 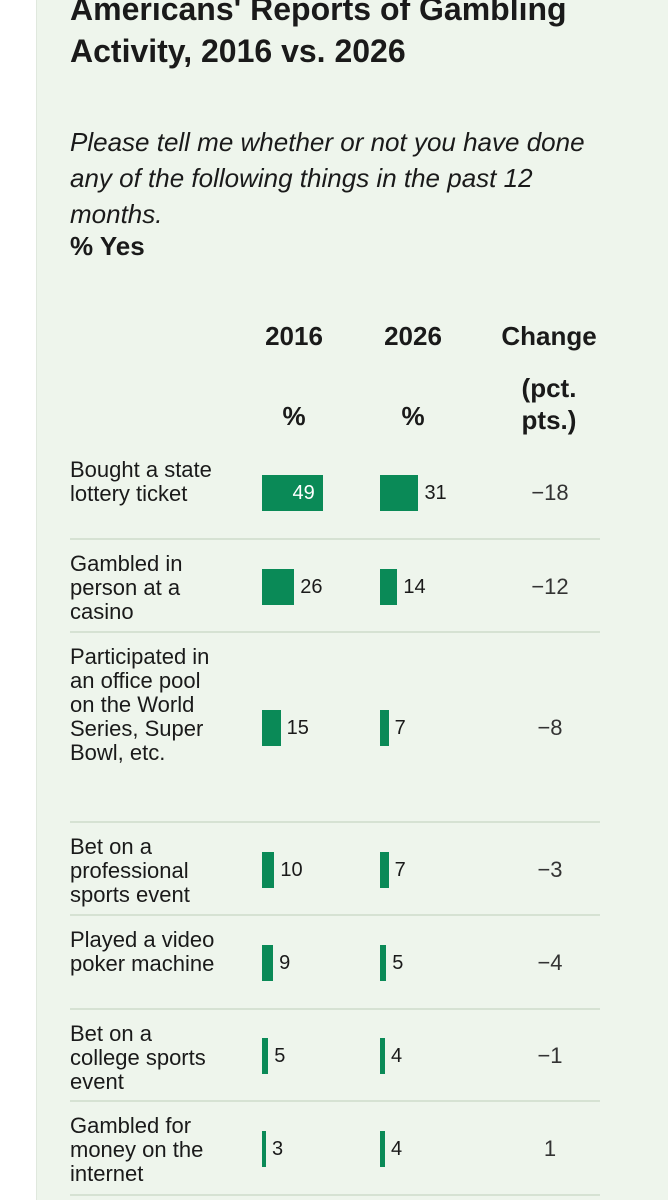 What do you see at coordinates (294, 336) in the screenshot?
I see `column-header-2016: 2016` at bounding box center [294, 336].